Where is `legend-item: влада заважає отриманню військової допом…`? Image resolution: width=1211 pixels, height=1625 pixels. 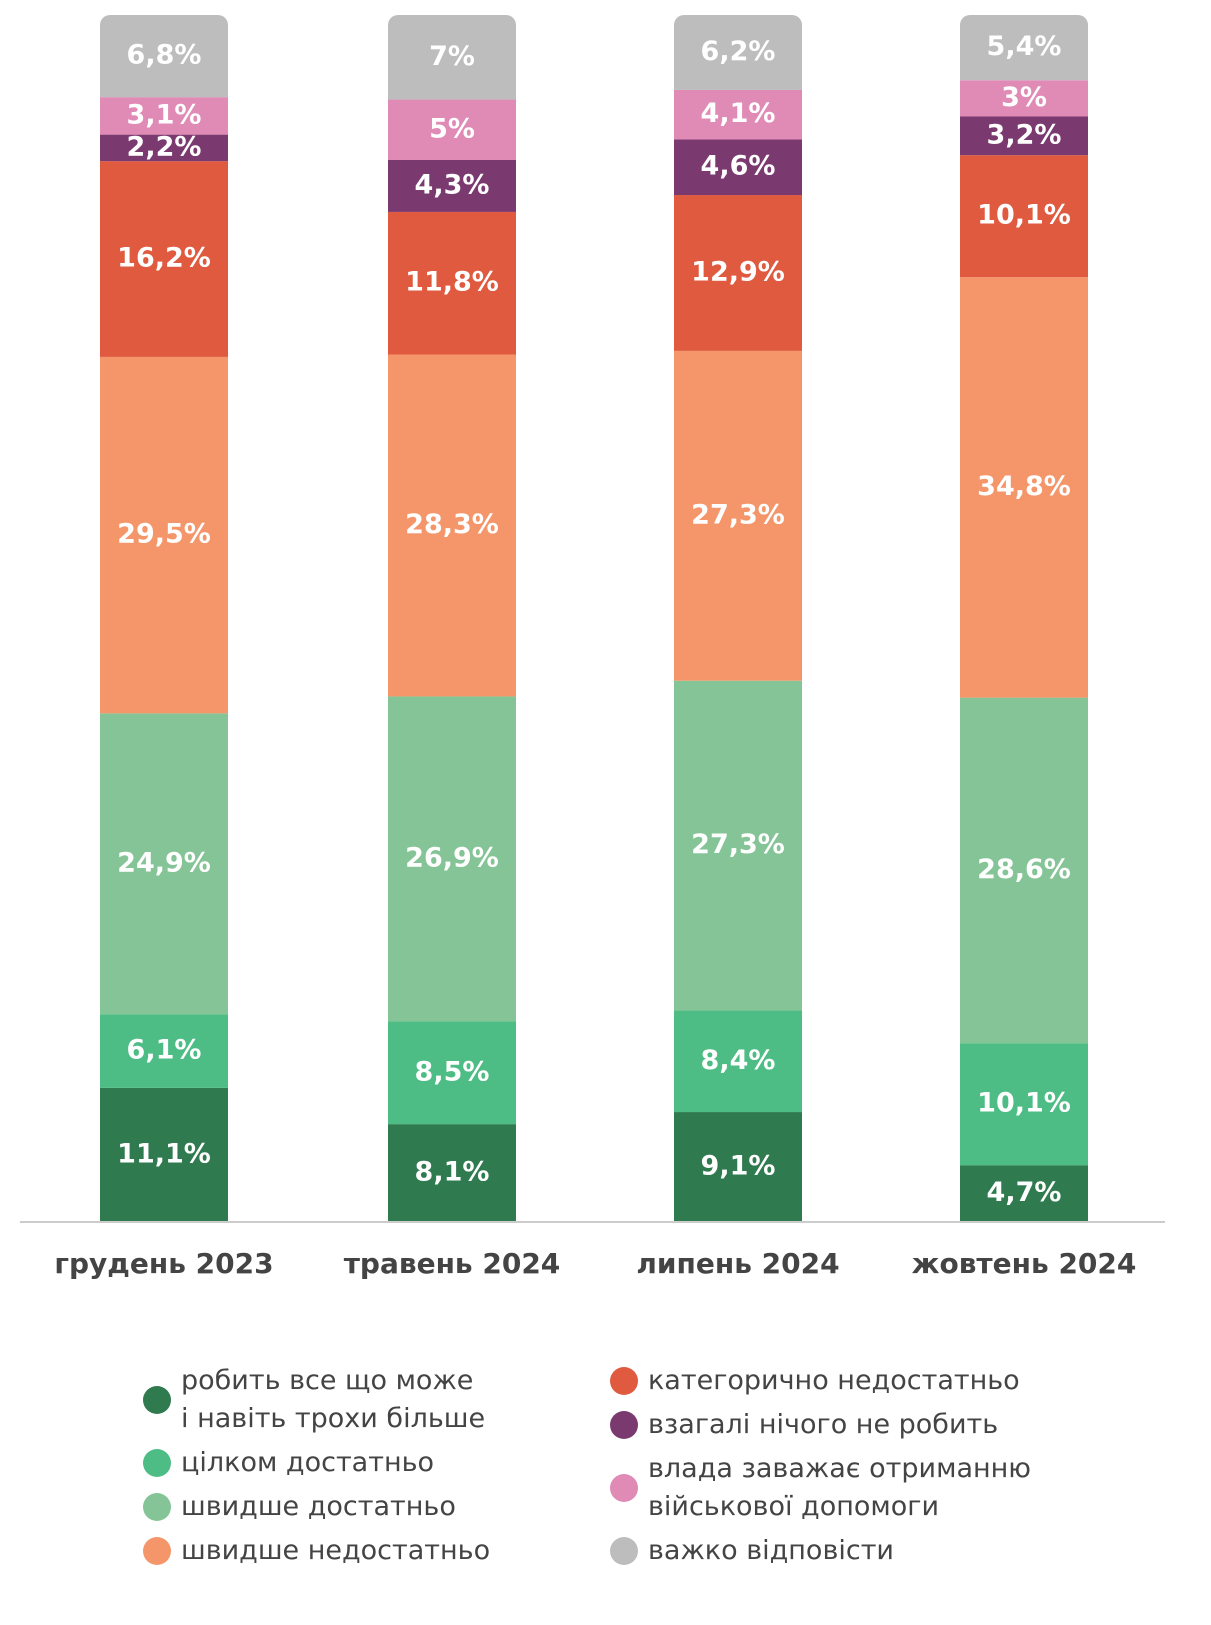 legend-item: влада заважає отриманню військової допом… is located at coordinates (820, 1488).